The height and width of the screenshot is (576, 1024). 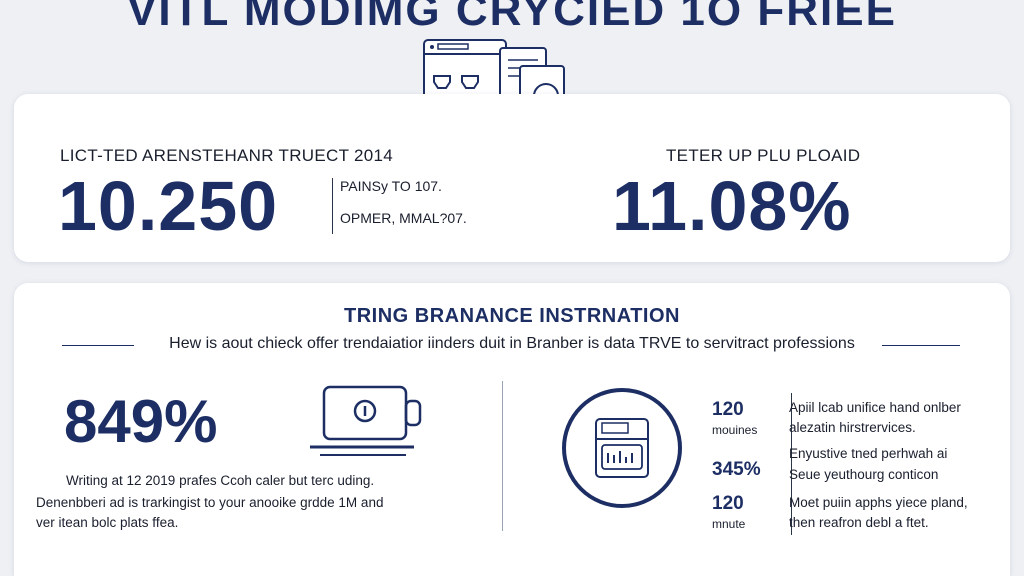 What do you see at coordinates (502, 456) in the screenshot?
I see `column-divider` at bounding box center [502, 456].